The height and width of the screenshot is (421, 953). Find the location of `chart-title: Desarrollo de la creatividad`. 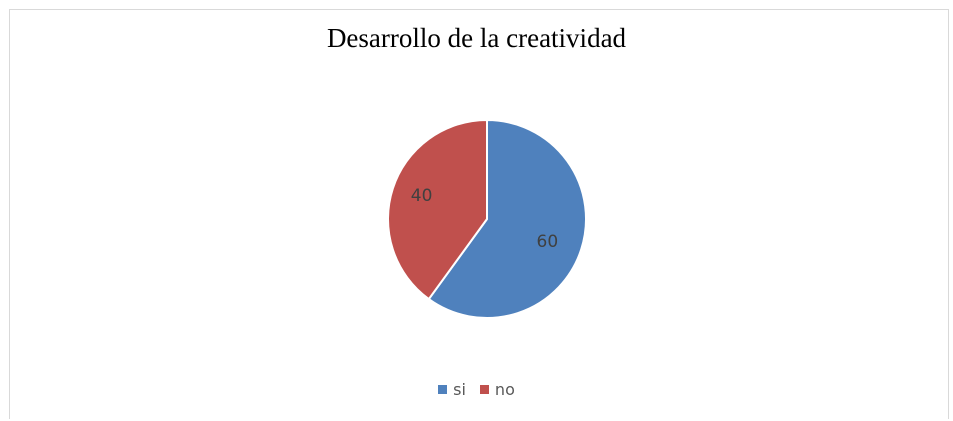

chart-title: Desarrollo de la creatividad is located at coordinates (476, 38).